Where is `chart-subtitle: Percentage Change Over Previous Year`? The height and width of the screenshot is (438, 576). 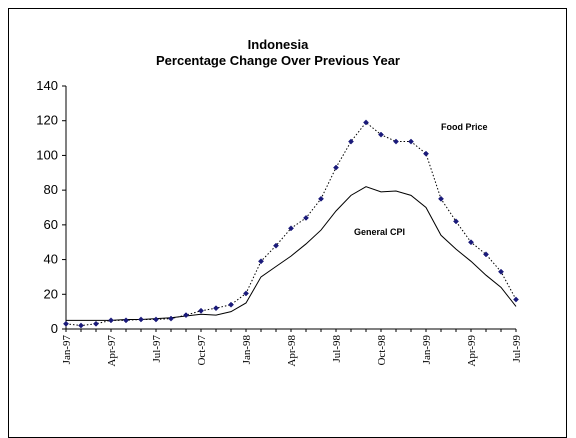 chart-subtitle: Percentage Change Over Previous Year is located at coordinates (278, 60).